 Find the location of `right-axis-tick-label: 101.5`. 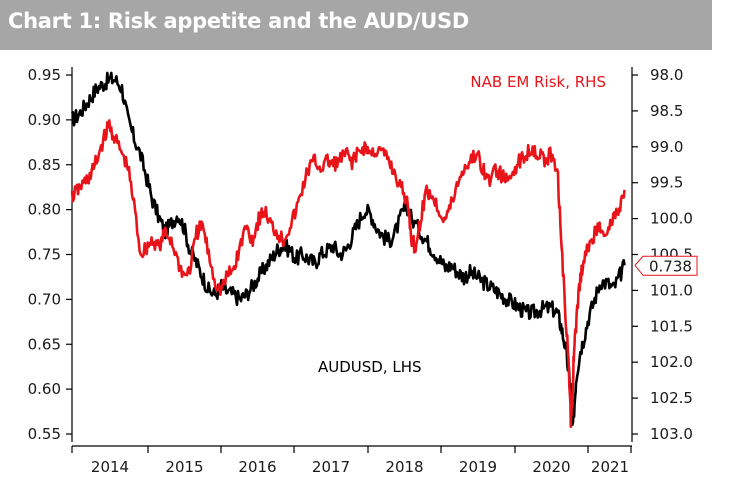

right-axis-tick-label: 101.5 is located at coordinates (671, 326).